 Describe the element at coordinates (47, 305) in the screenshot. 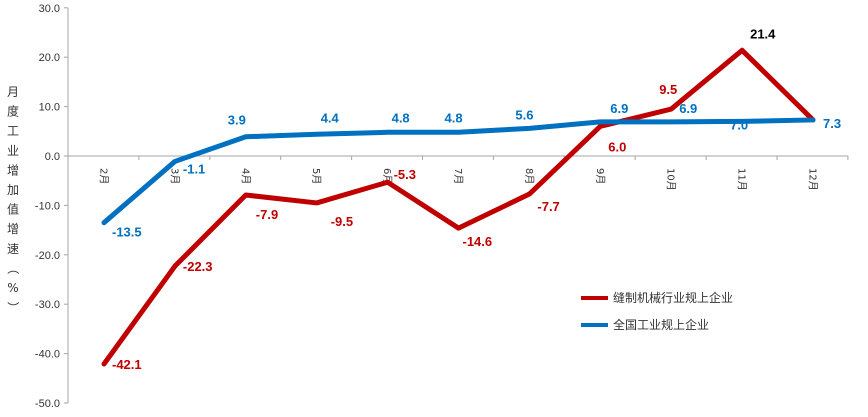

I see `y-tick-label: -30.0` at that location.